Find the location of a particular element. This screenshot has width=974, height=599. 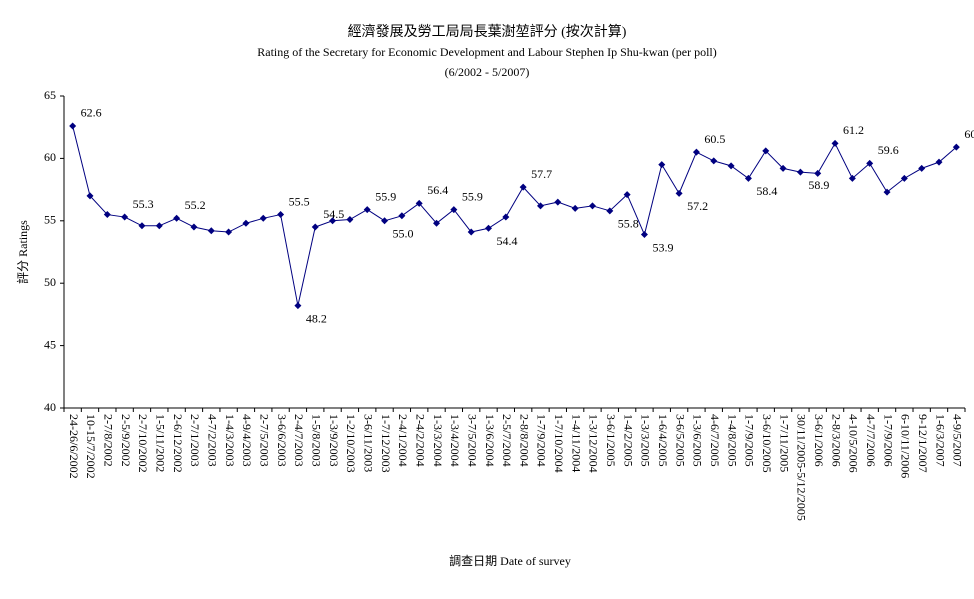

data-label: 62.6 is located at coordinates (91, 113).